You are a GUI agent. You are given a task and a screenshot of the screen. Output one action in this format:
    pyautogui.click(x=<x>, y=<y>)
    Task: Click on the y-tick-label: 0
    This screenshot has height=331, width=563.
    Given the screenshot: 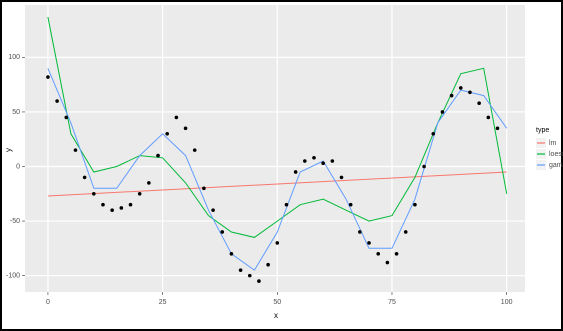 What is the action you would take?
    pyautogui.click(x=18, y=166)
    